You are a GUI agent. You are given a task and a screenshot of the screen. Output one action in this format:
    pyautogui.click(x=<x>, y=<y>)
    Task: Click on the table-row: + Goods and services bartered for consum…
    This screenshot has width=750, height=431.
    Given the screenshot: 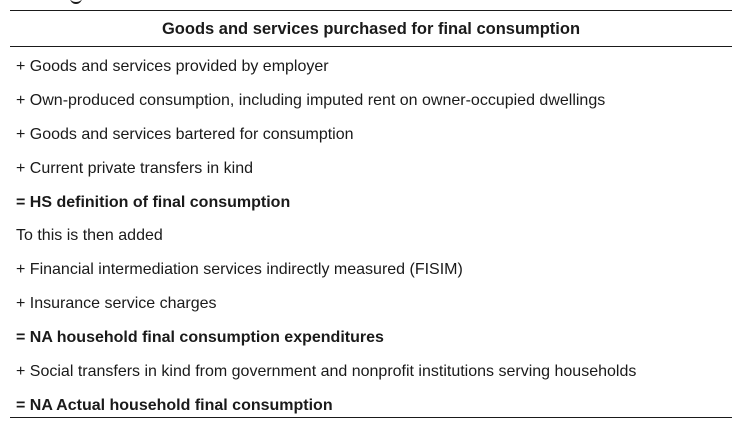 What is the action you would take?
    pyautogui.click(x=185, y=134)
    